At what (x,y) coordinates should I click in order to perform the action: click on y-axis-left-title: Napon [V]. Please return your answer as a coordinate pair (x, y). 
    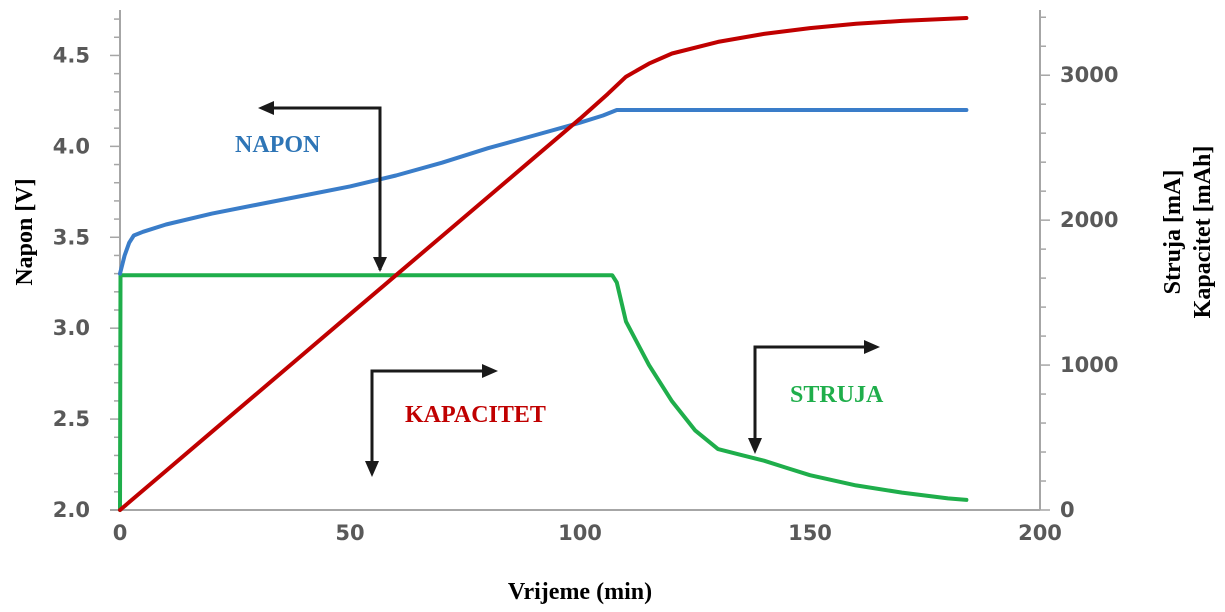
    Looking at the image, I should click on (25, 231).